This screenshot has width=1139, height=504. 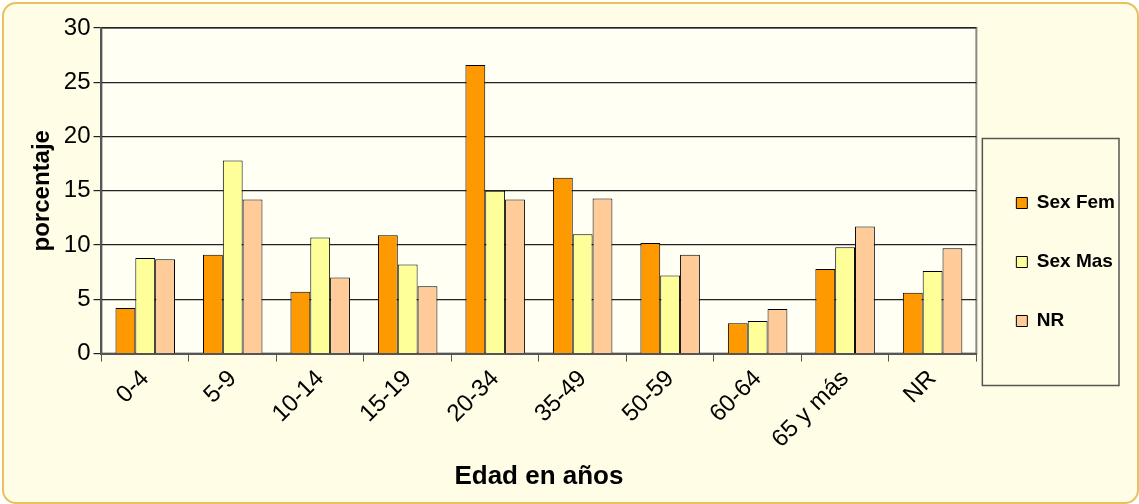 I want to click on y-axis-title: porcentaje, so click(x=41, y=191).